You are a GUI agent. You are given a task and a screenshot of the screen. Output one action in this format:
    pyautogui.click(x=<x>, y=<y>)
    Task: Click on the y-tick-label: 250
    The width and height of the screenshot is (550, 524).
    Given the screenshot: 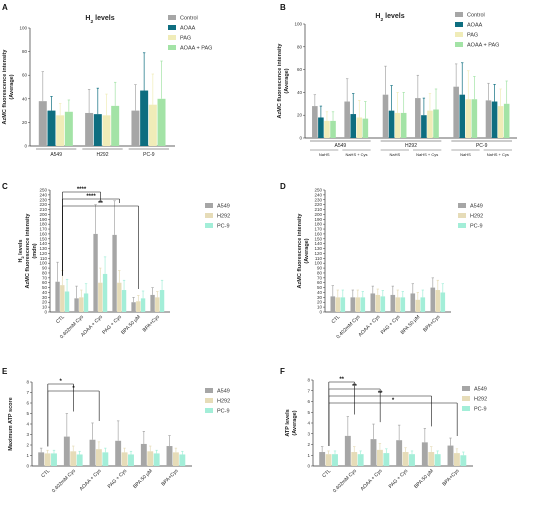 What is the action you would take?
    pyautogui.click(x=43, y=190)
    